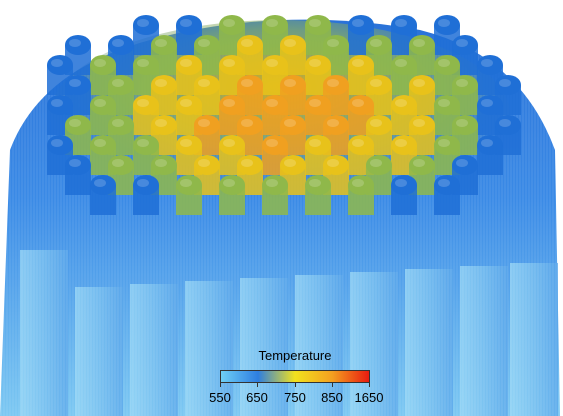  Describe the element at coordinates (220, 397) in the screenshot. I see `colorbar-label-550: 550` at that location.